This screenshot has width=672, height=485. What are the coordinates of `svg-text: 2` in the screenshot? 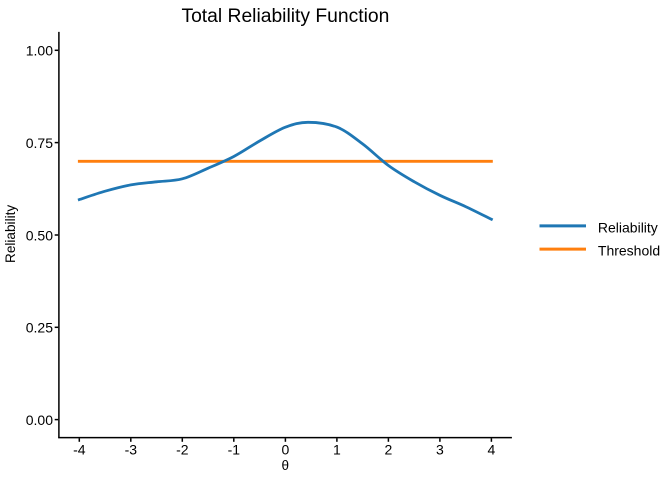 It's located at (389, 450).